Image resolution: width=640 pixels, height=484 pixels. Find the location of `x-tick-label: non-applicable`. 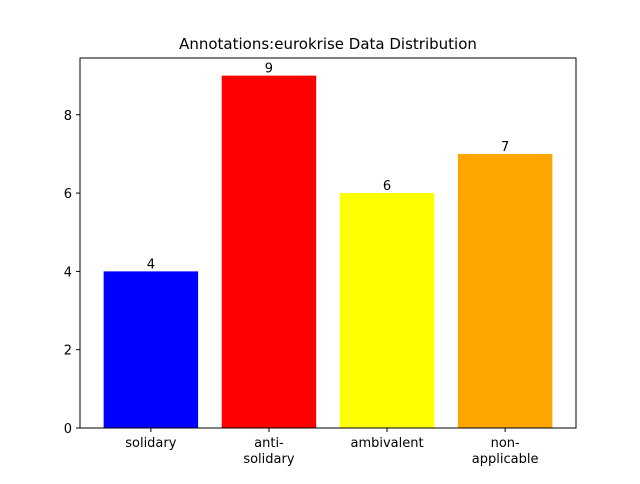

x-tick-label: non-applicable is located at coordinates (505, 451).